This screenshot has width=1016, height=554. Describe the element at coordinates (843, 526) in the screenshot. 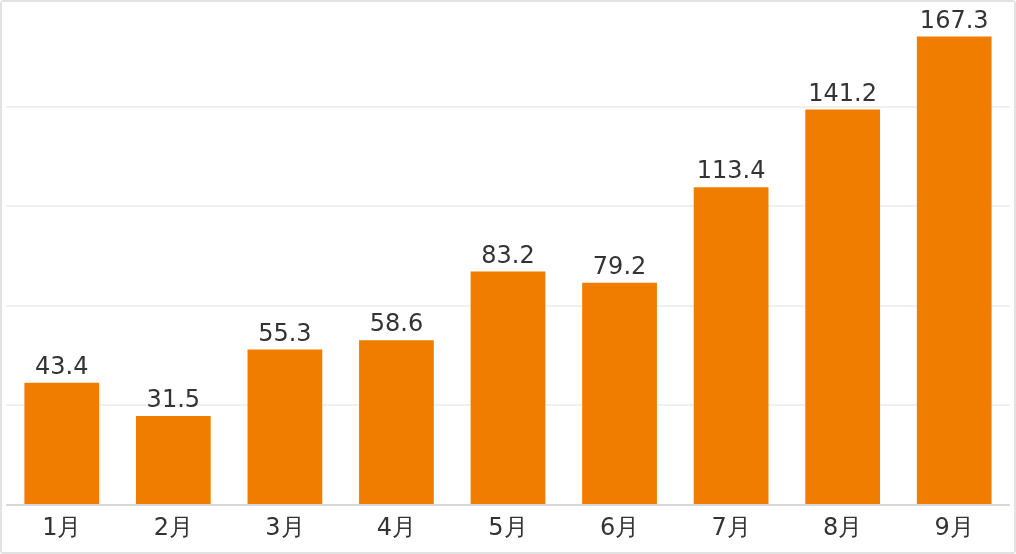

I see `x-tick-label: 8月` at that location.